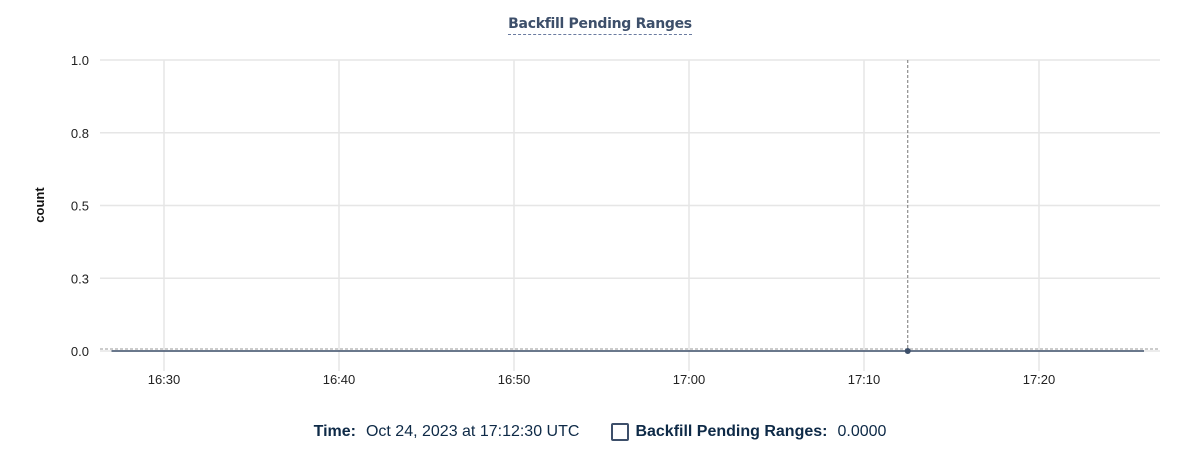  Describe the element at coordinates (39, 205) in the screenshot. I see `y-axis-label: count` at that location.